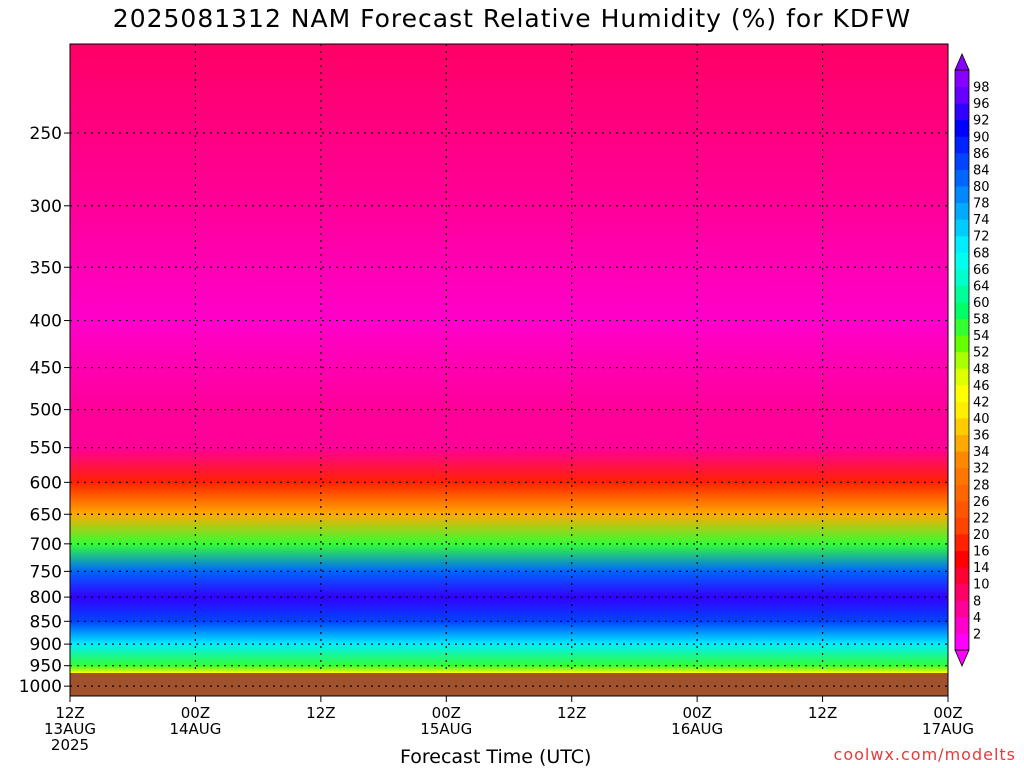  I want to click on y-tick-label: 750, so click(46, 572).